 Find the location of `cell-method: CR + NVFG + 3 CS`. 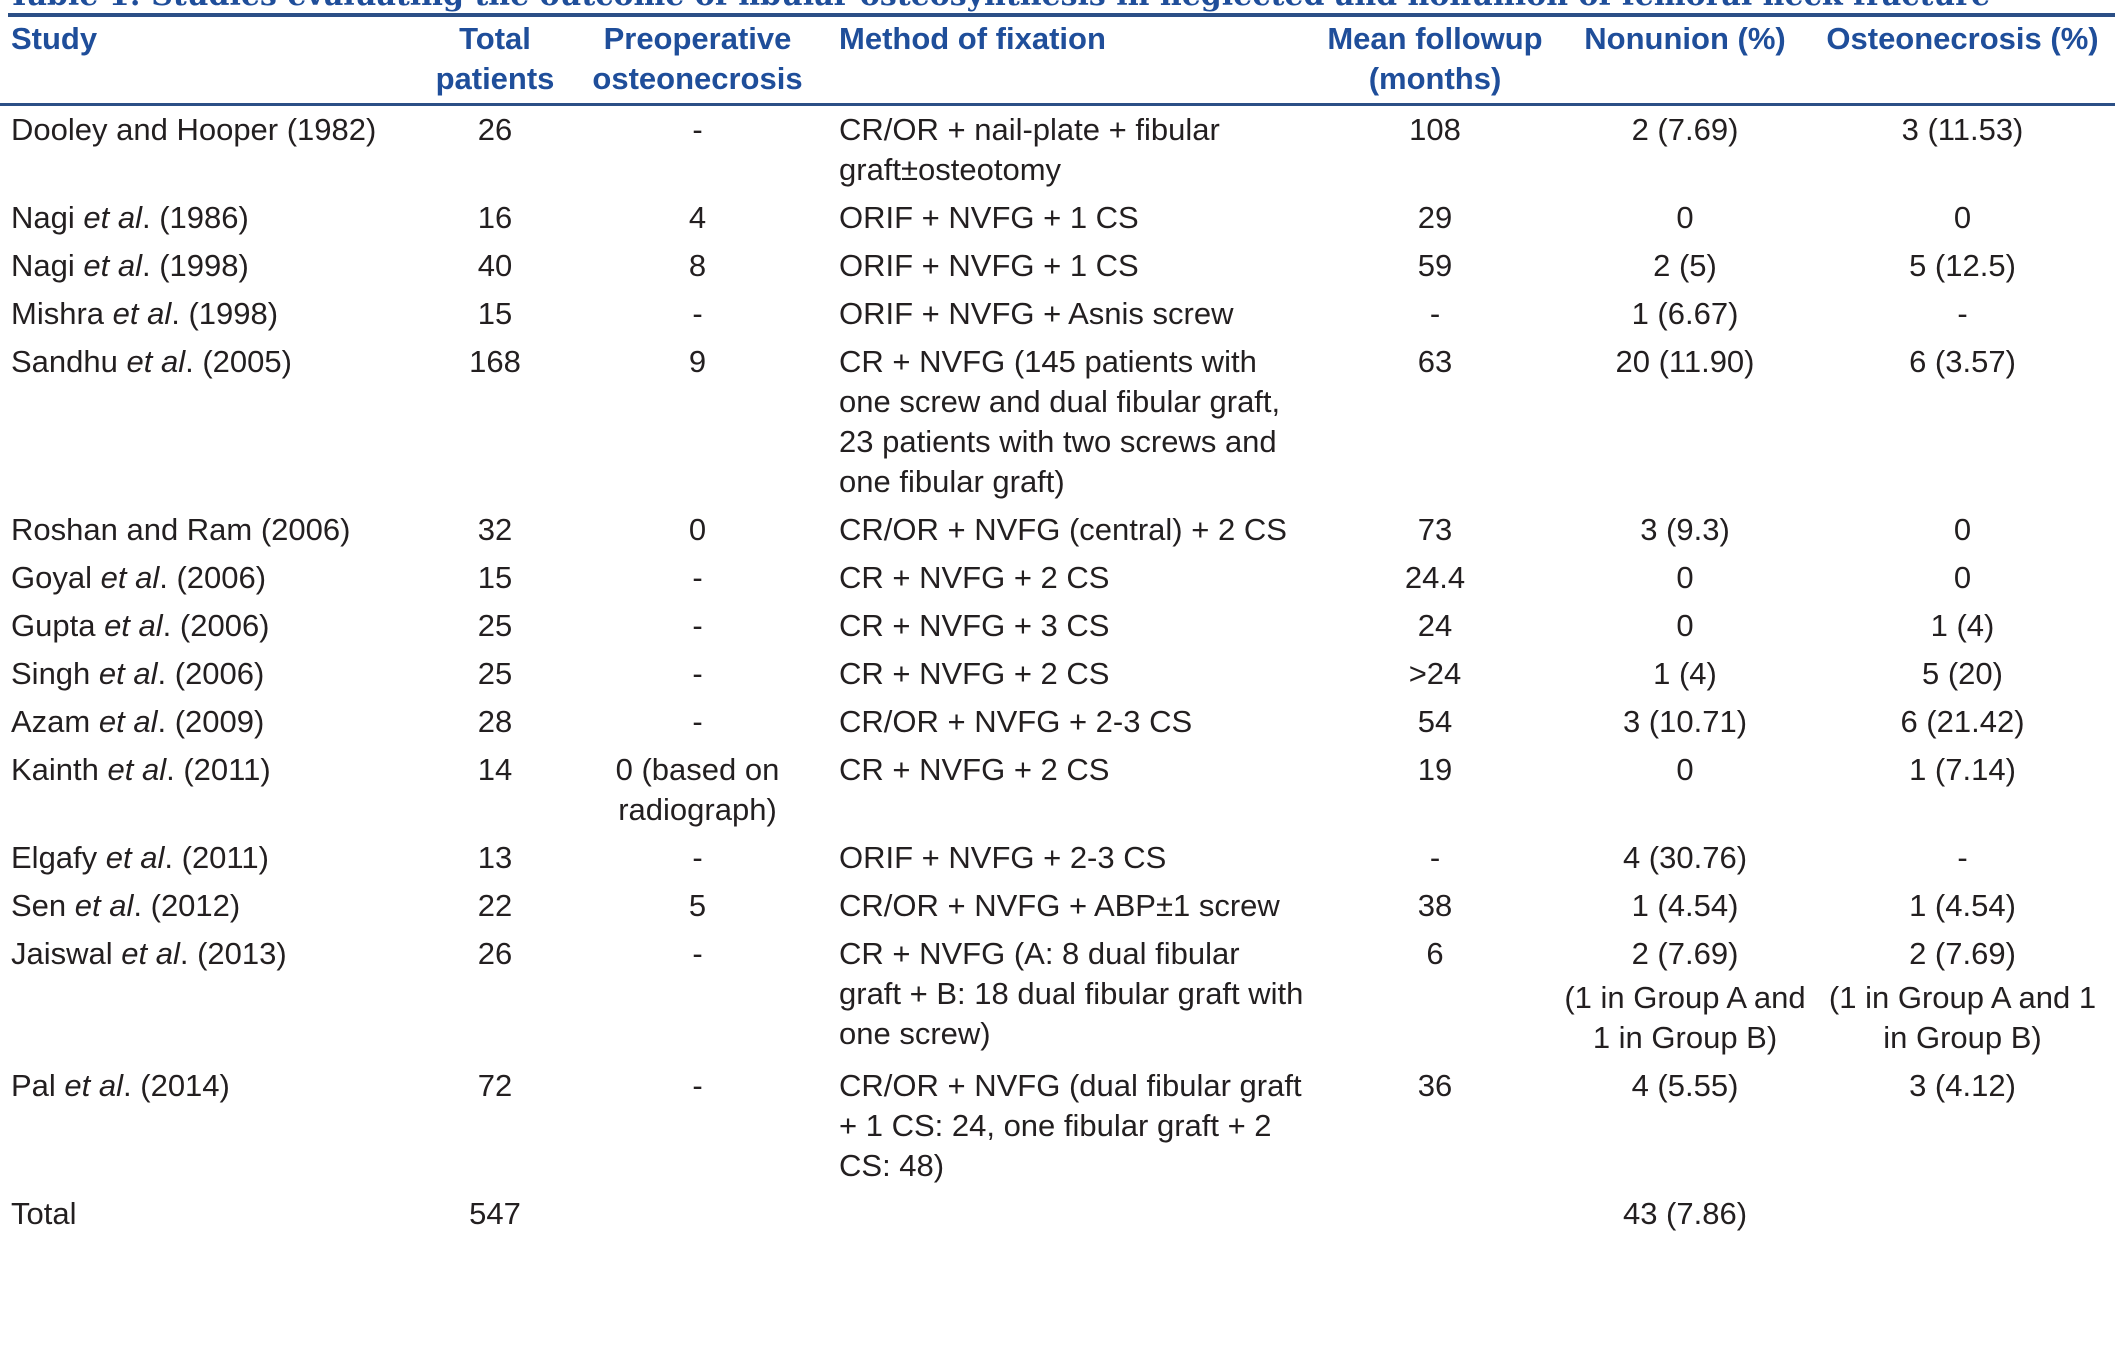

cell-method: CR + NVFG + 3 CS is located at coordinates (974, 625).